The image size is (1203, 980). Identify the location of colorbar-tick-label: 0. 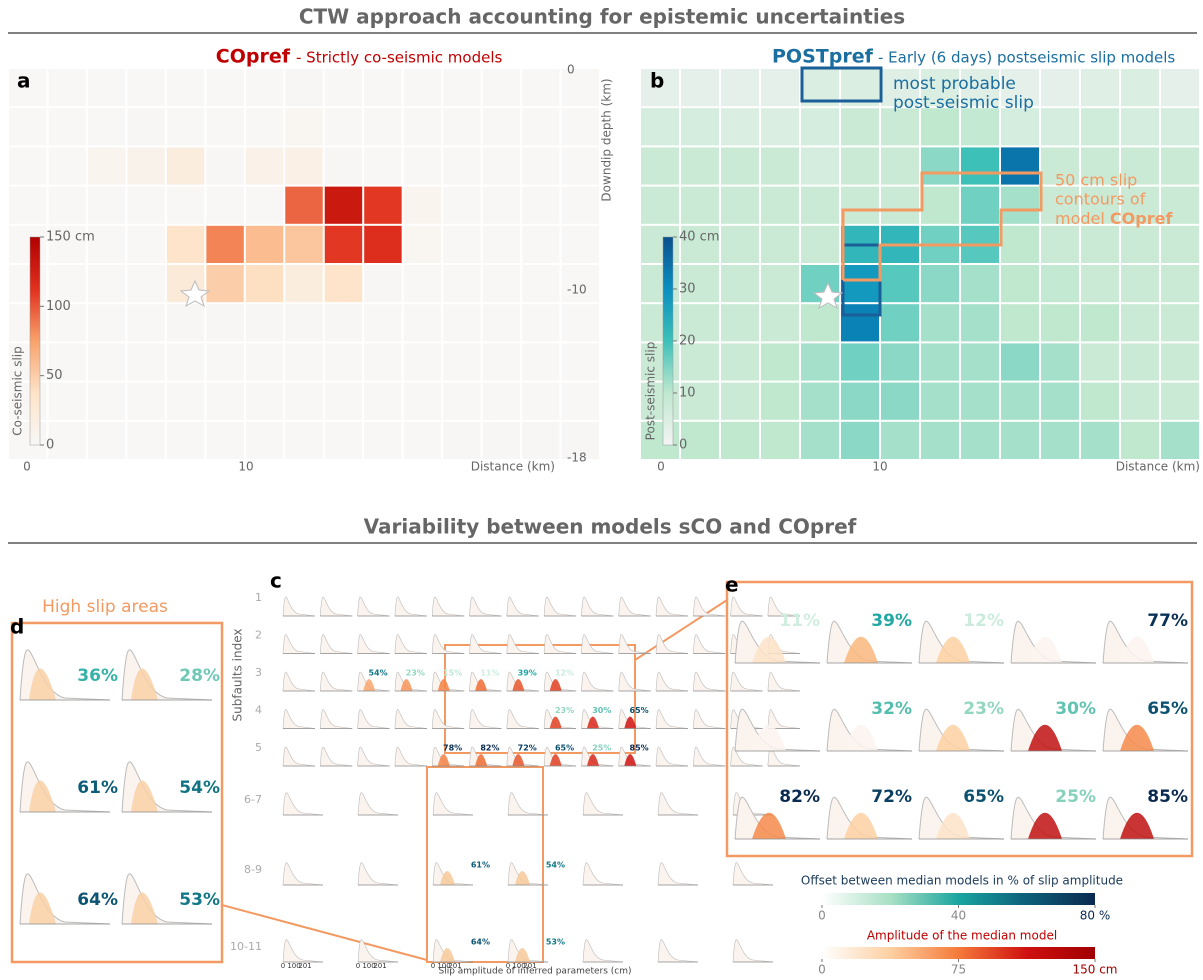
(822, 916).